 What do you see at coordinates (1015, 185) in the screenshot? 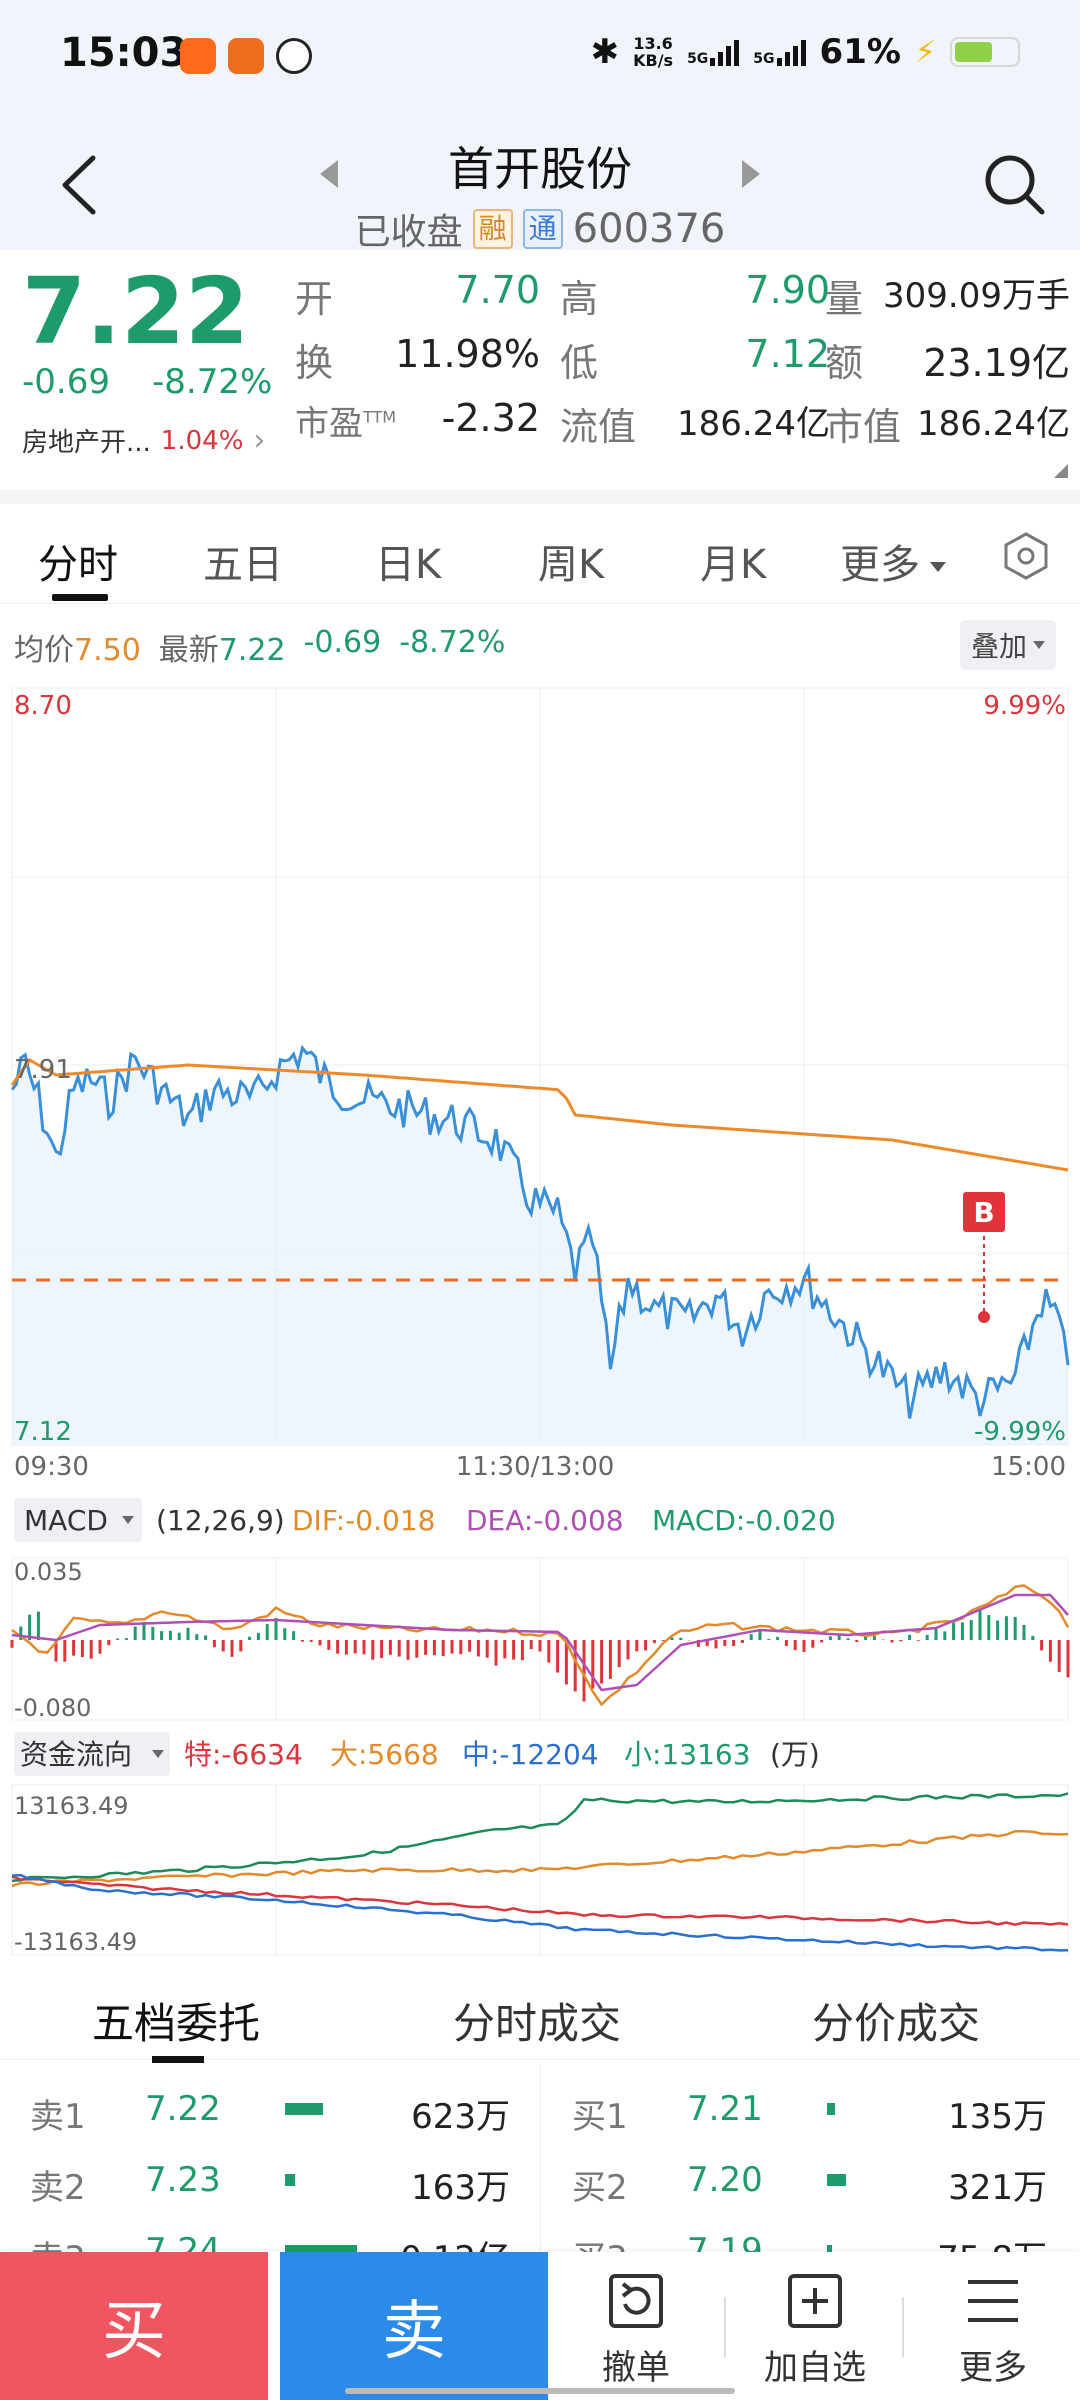
I see `search-icon` at bounding box center [1015, 185].